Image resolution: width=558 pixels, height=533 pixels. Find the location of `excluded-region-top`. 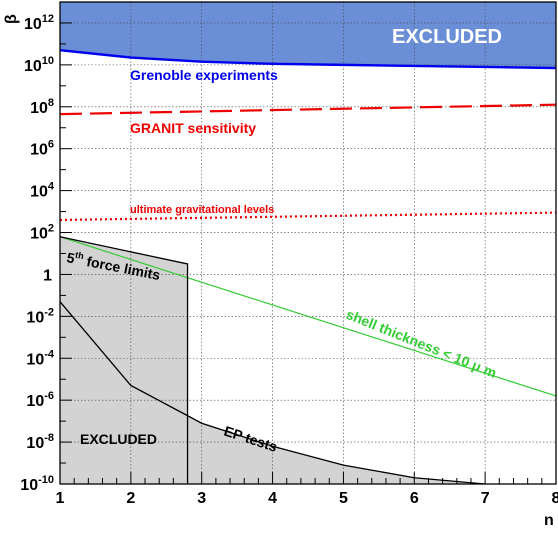

excluded-region-top is located at coordinates (308, 35).